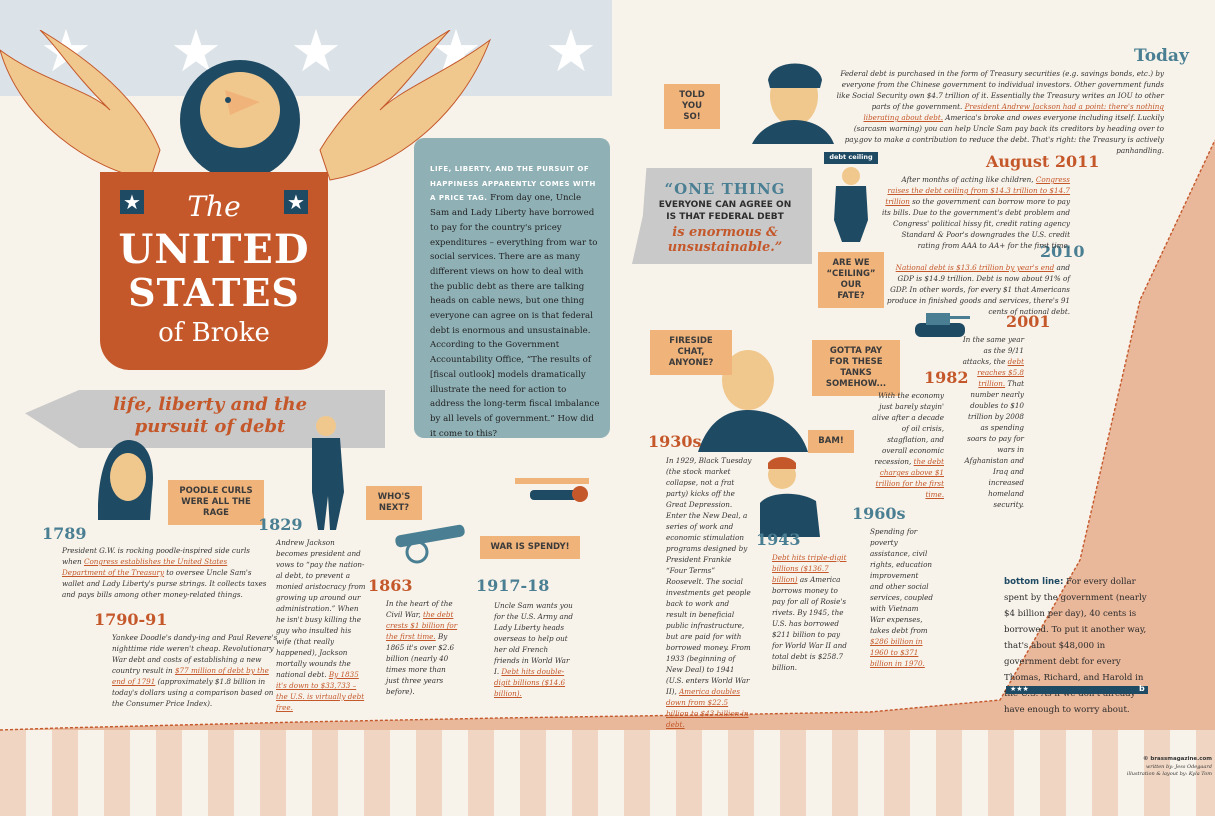  Describe the element at coordinates (394, 503) in the screenshot. I see `bubble-whos-next: WHO'S NEXT?` at that location.